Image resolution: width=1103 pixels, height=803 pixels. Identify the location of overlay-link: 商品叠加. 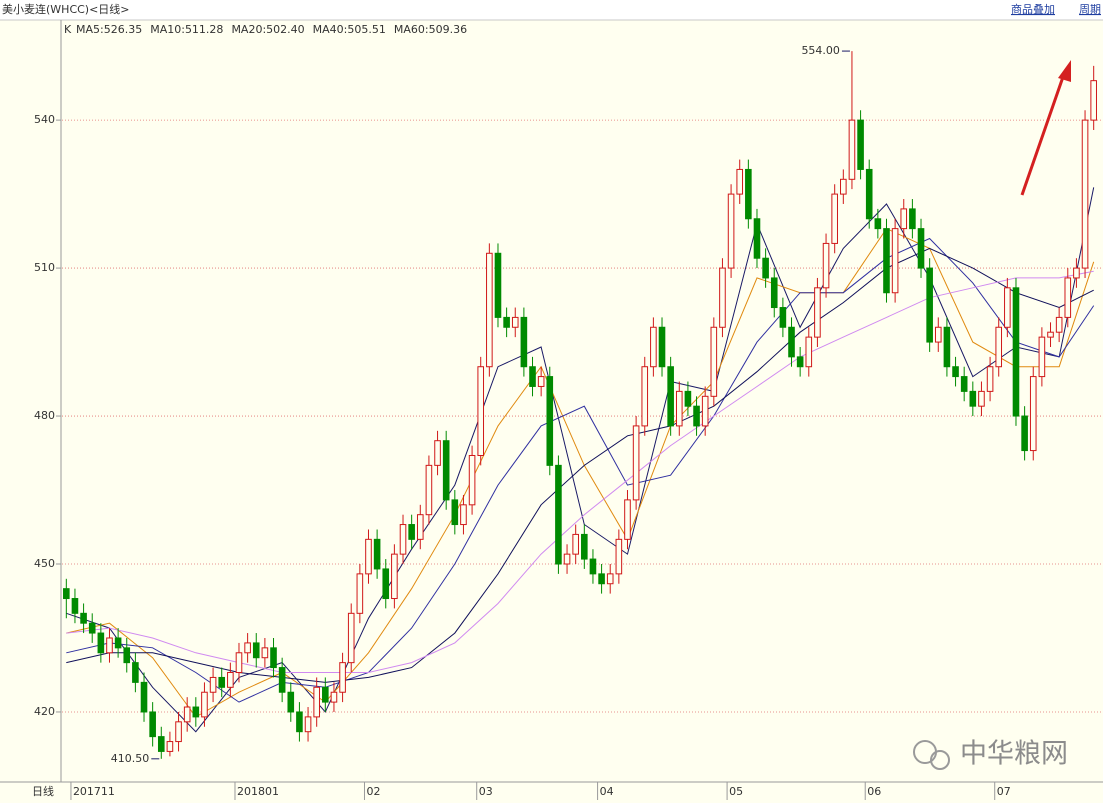
(1033, 9).